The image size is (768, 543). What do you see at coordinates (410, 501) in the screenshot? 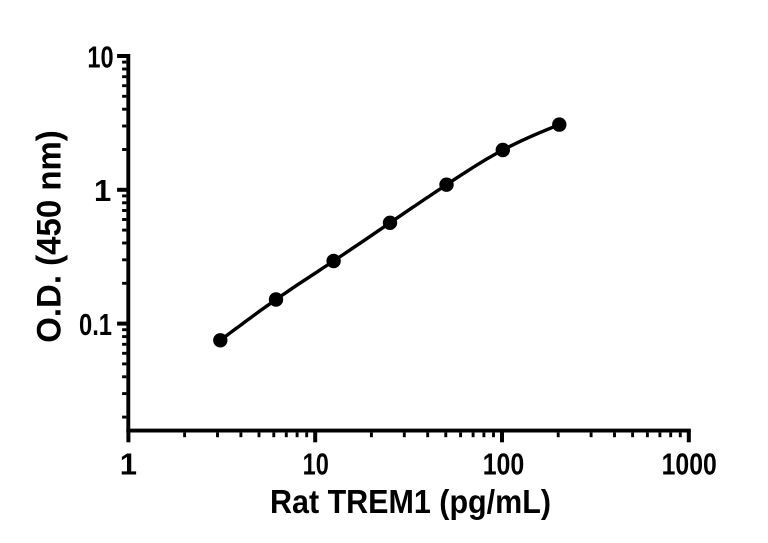
I see `svg-text: Rat TREM1 (pg/mL)` at bounding box center [410, 501].